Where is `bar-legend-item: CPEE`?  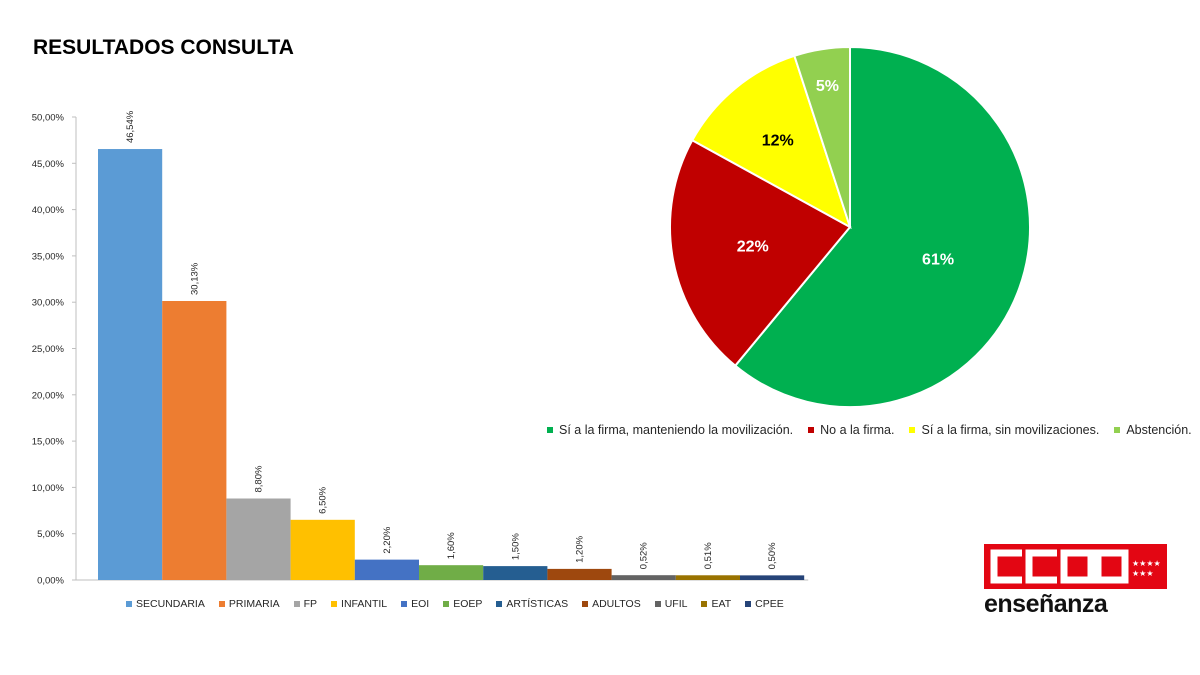
bar-legend-item: CPEE is located at coordinates (764, 604).